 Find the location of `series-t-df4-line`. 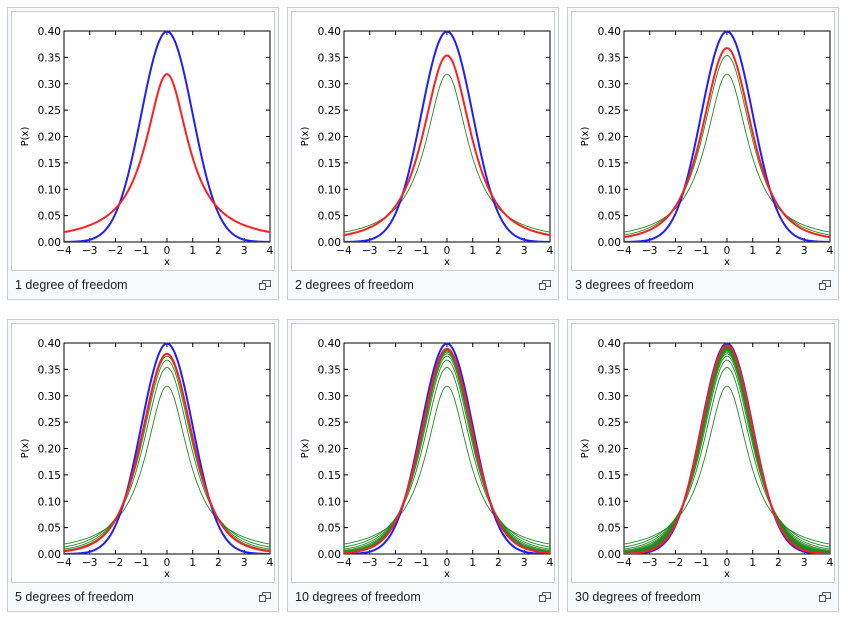

series-t-df4-line is located at coordinates (447, 453).